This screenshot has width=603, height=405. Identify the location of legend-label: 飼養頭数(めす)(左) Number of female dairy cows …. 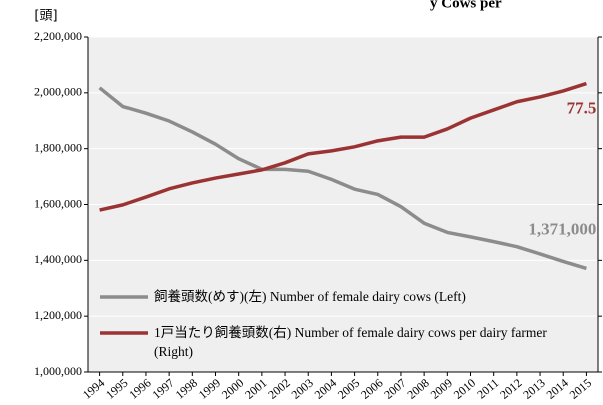
(310, 296).